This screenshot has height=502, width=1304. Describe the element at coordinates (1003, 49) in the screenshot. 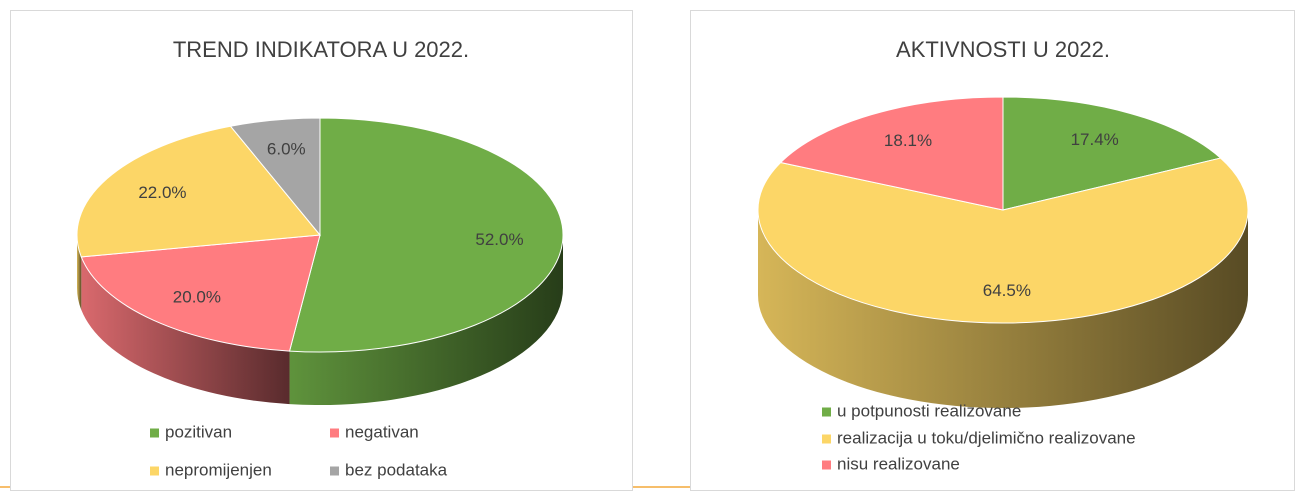

I see `chart-title: AKTIVNOSTI U 2022.` at that location.